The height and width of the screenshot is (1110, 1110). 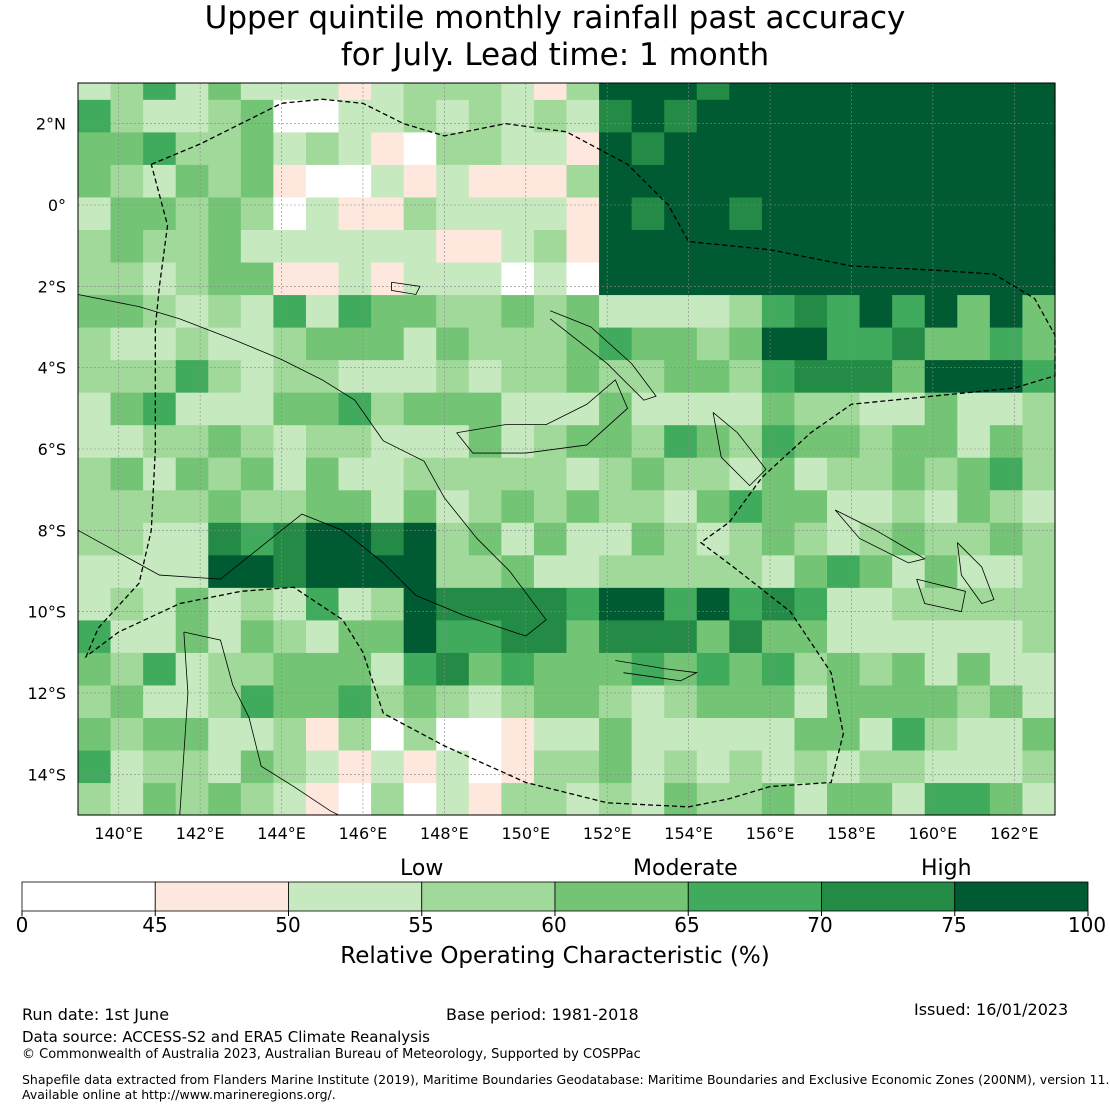 What do you see at coordinates (991, 1009) in the screenshot?
I see `issued-date: Issued: 16/01/2023` at bounding box center [991, 1009].